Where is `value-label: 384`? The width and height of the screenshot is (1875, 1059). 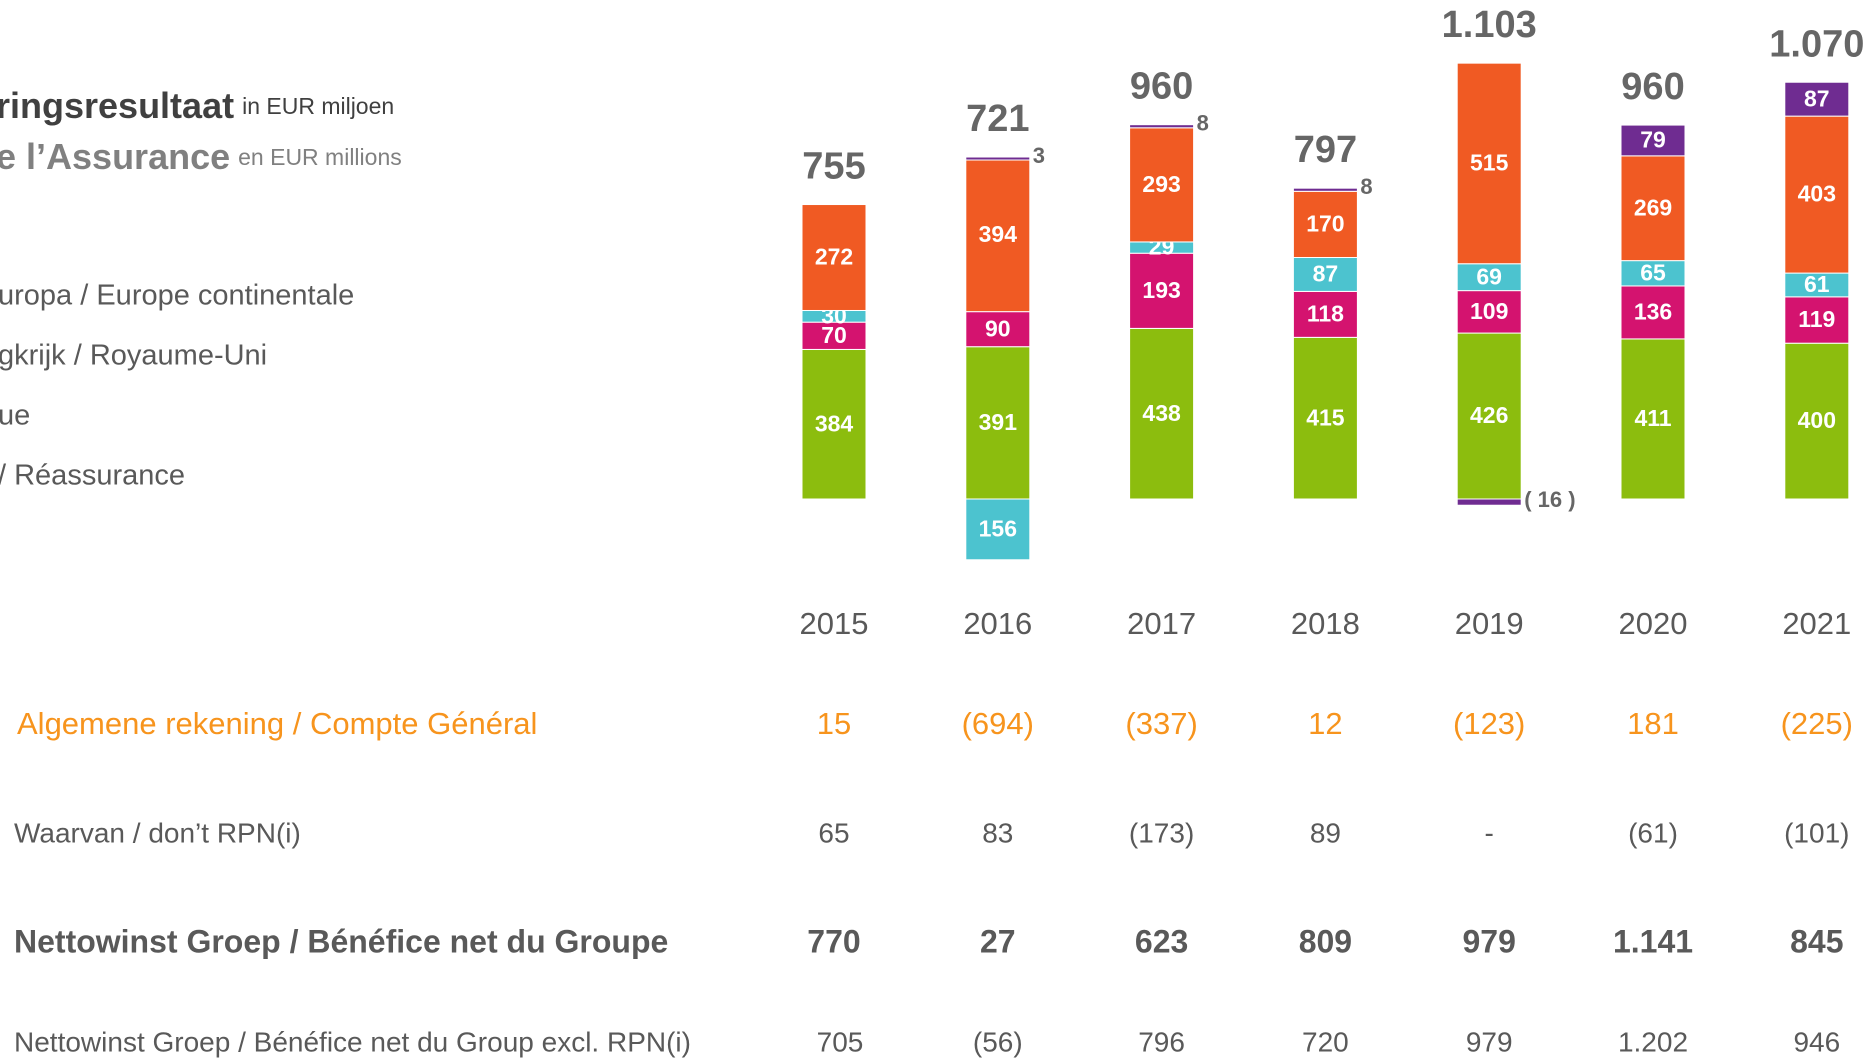
value-label: 384 is located at coordinates (834, 423).